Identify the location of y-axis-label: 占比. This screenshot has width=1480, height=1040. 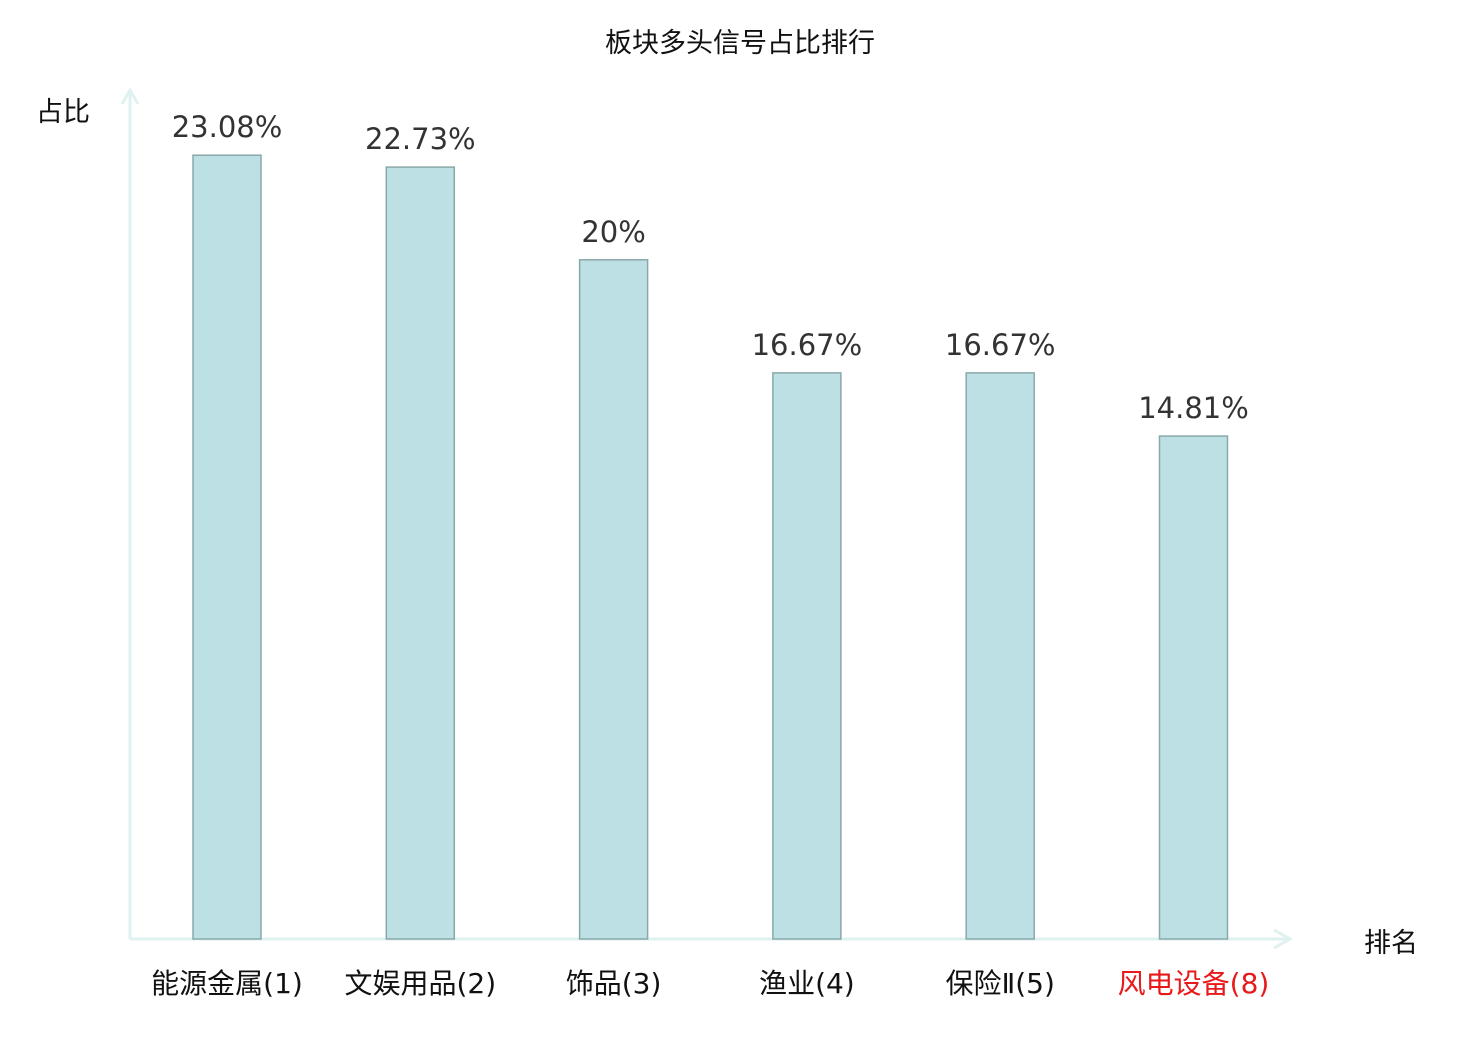
(63, 112).